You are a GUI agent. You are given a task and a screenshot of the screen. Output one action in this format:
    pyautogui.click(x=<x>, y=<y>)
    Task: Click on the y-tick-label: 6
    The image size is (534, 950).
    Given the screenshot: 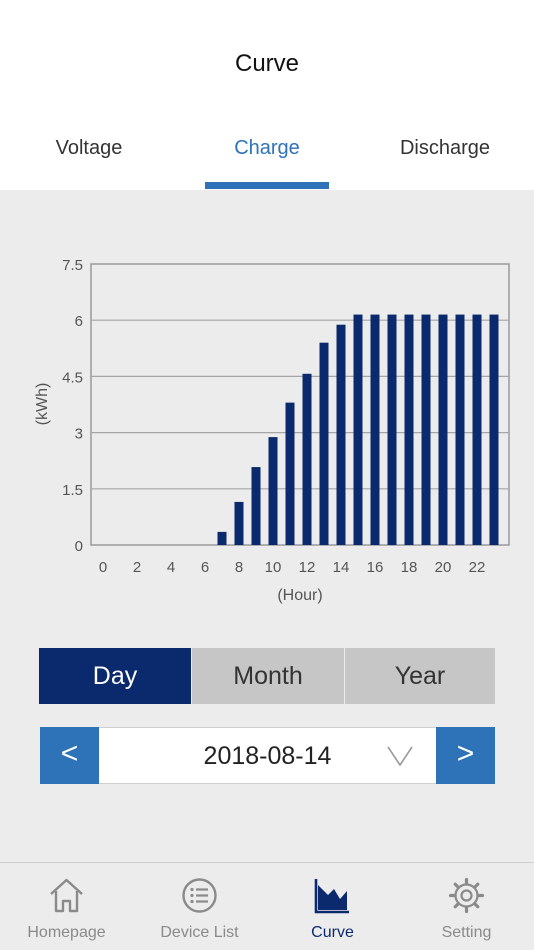 What is the action you would take?
    pyautogui.click(x=79, y=321)
    